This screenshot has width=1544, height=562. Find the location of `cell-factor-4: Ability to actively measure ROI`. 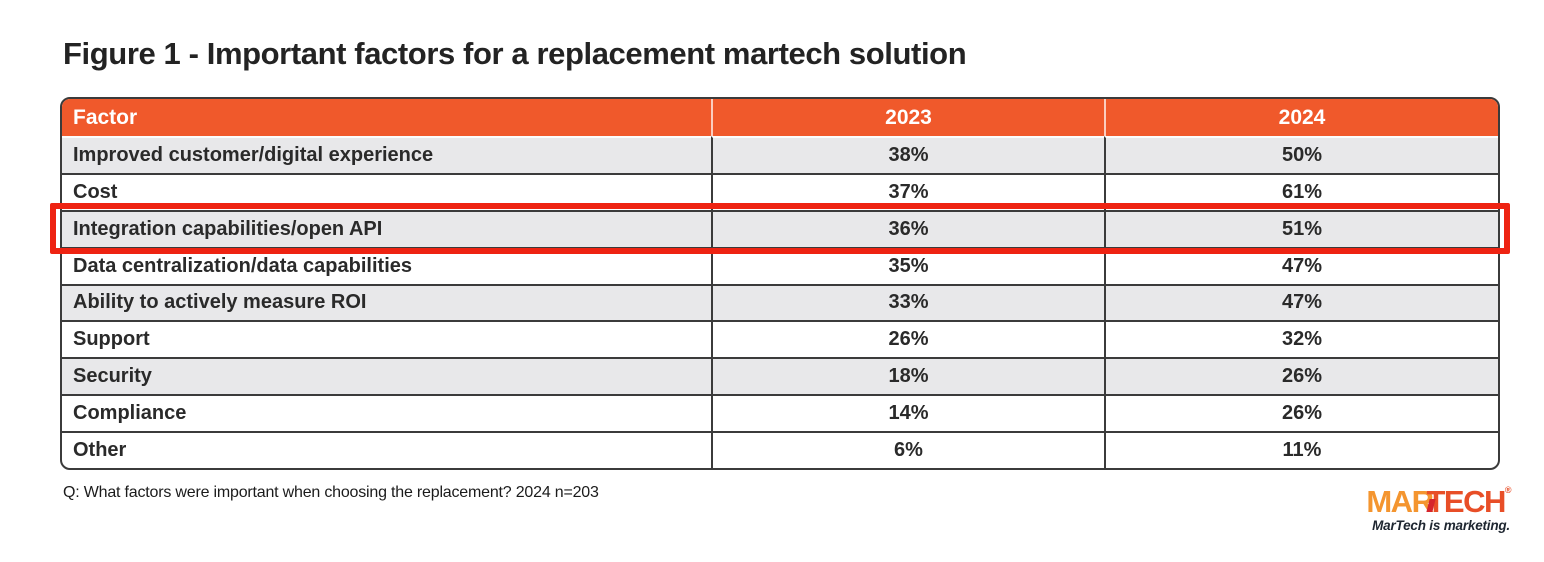

cell-factor-4: Ability to actively measure ROI is located at coordinates (386, 302).